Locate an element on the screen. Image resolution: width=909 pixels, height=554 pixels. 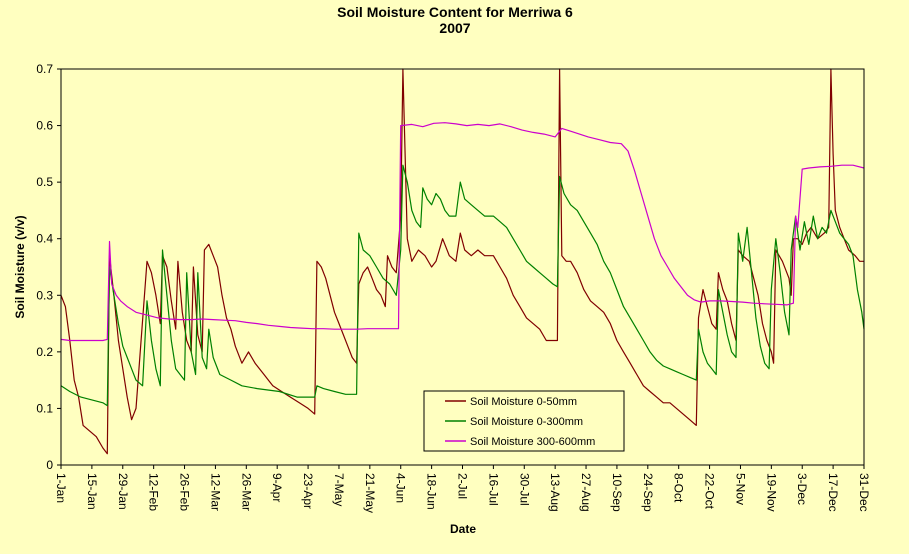
x-tick-label: 24-Sep is located at coordinates (648, 492).